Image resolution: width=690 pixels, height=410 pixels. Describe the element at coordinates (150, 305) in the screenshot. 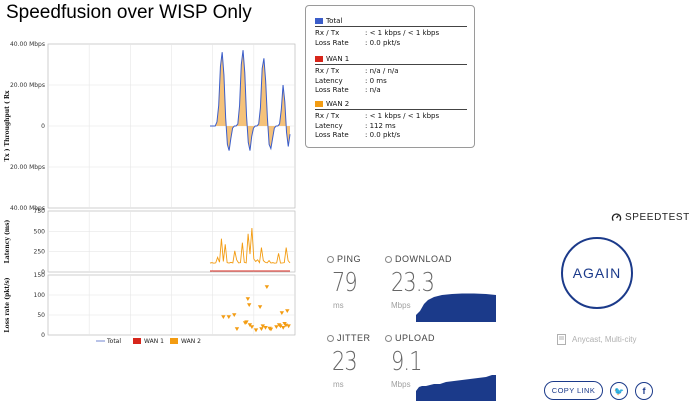

I see `loss-rate-chart: 0 50 100 150 Loss rate (pkt/s)` at that location.